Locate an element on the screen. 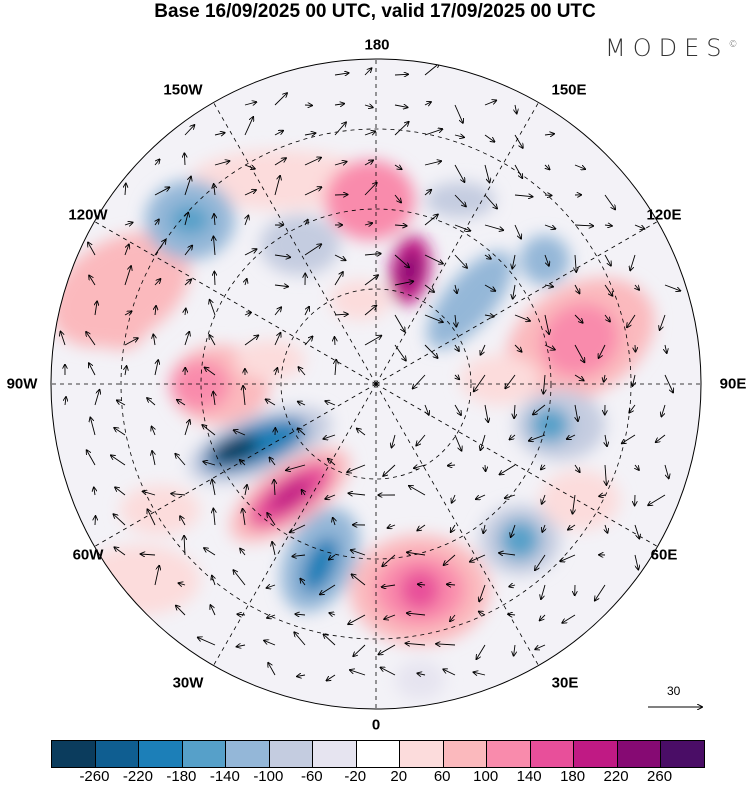  lon-label-90w: 90W is located at coordinates (22, 384).